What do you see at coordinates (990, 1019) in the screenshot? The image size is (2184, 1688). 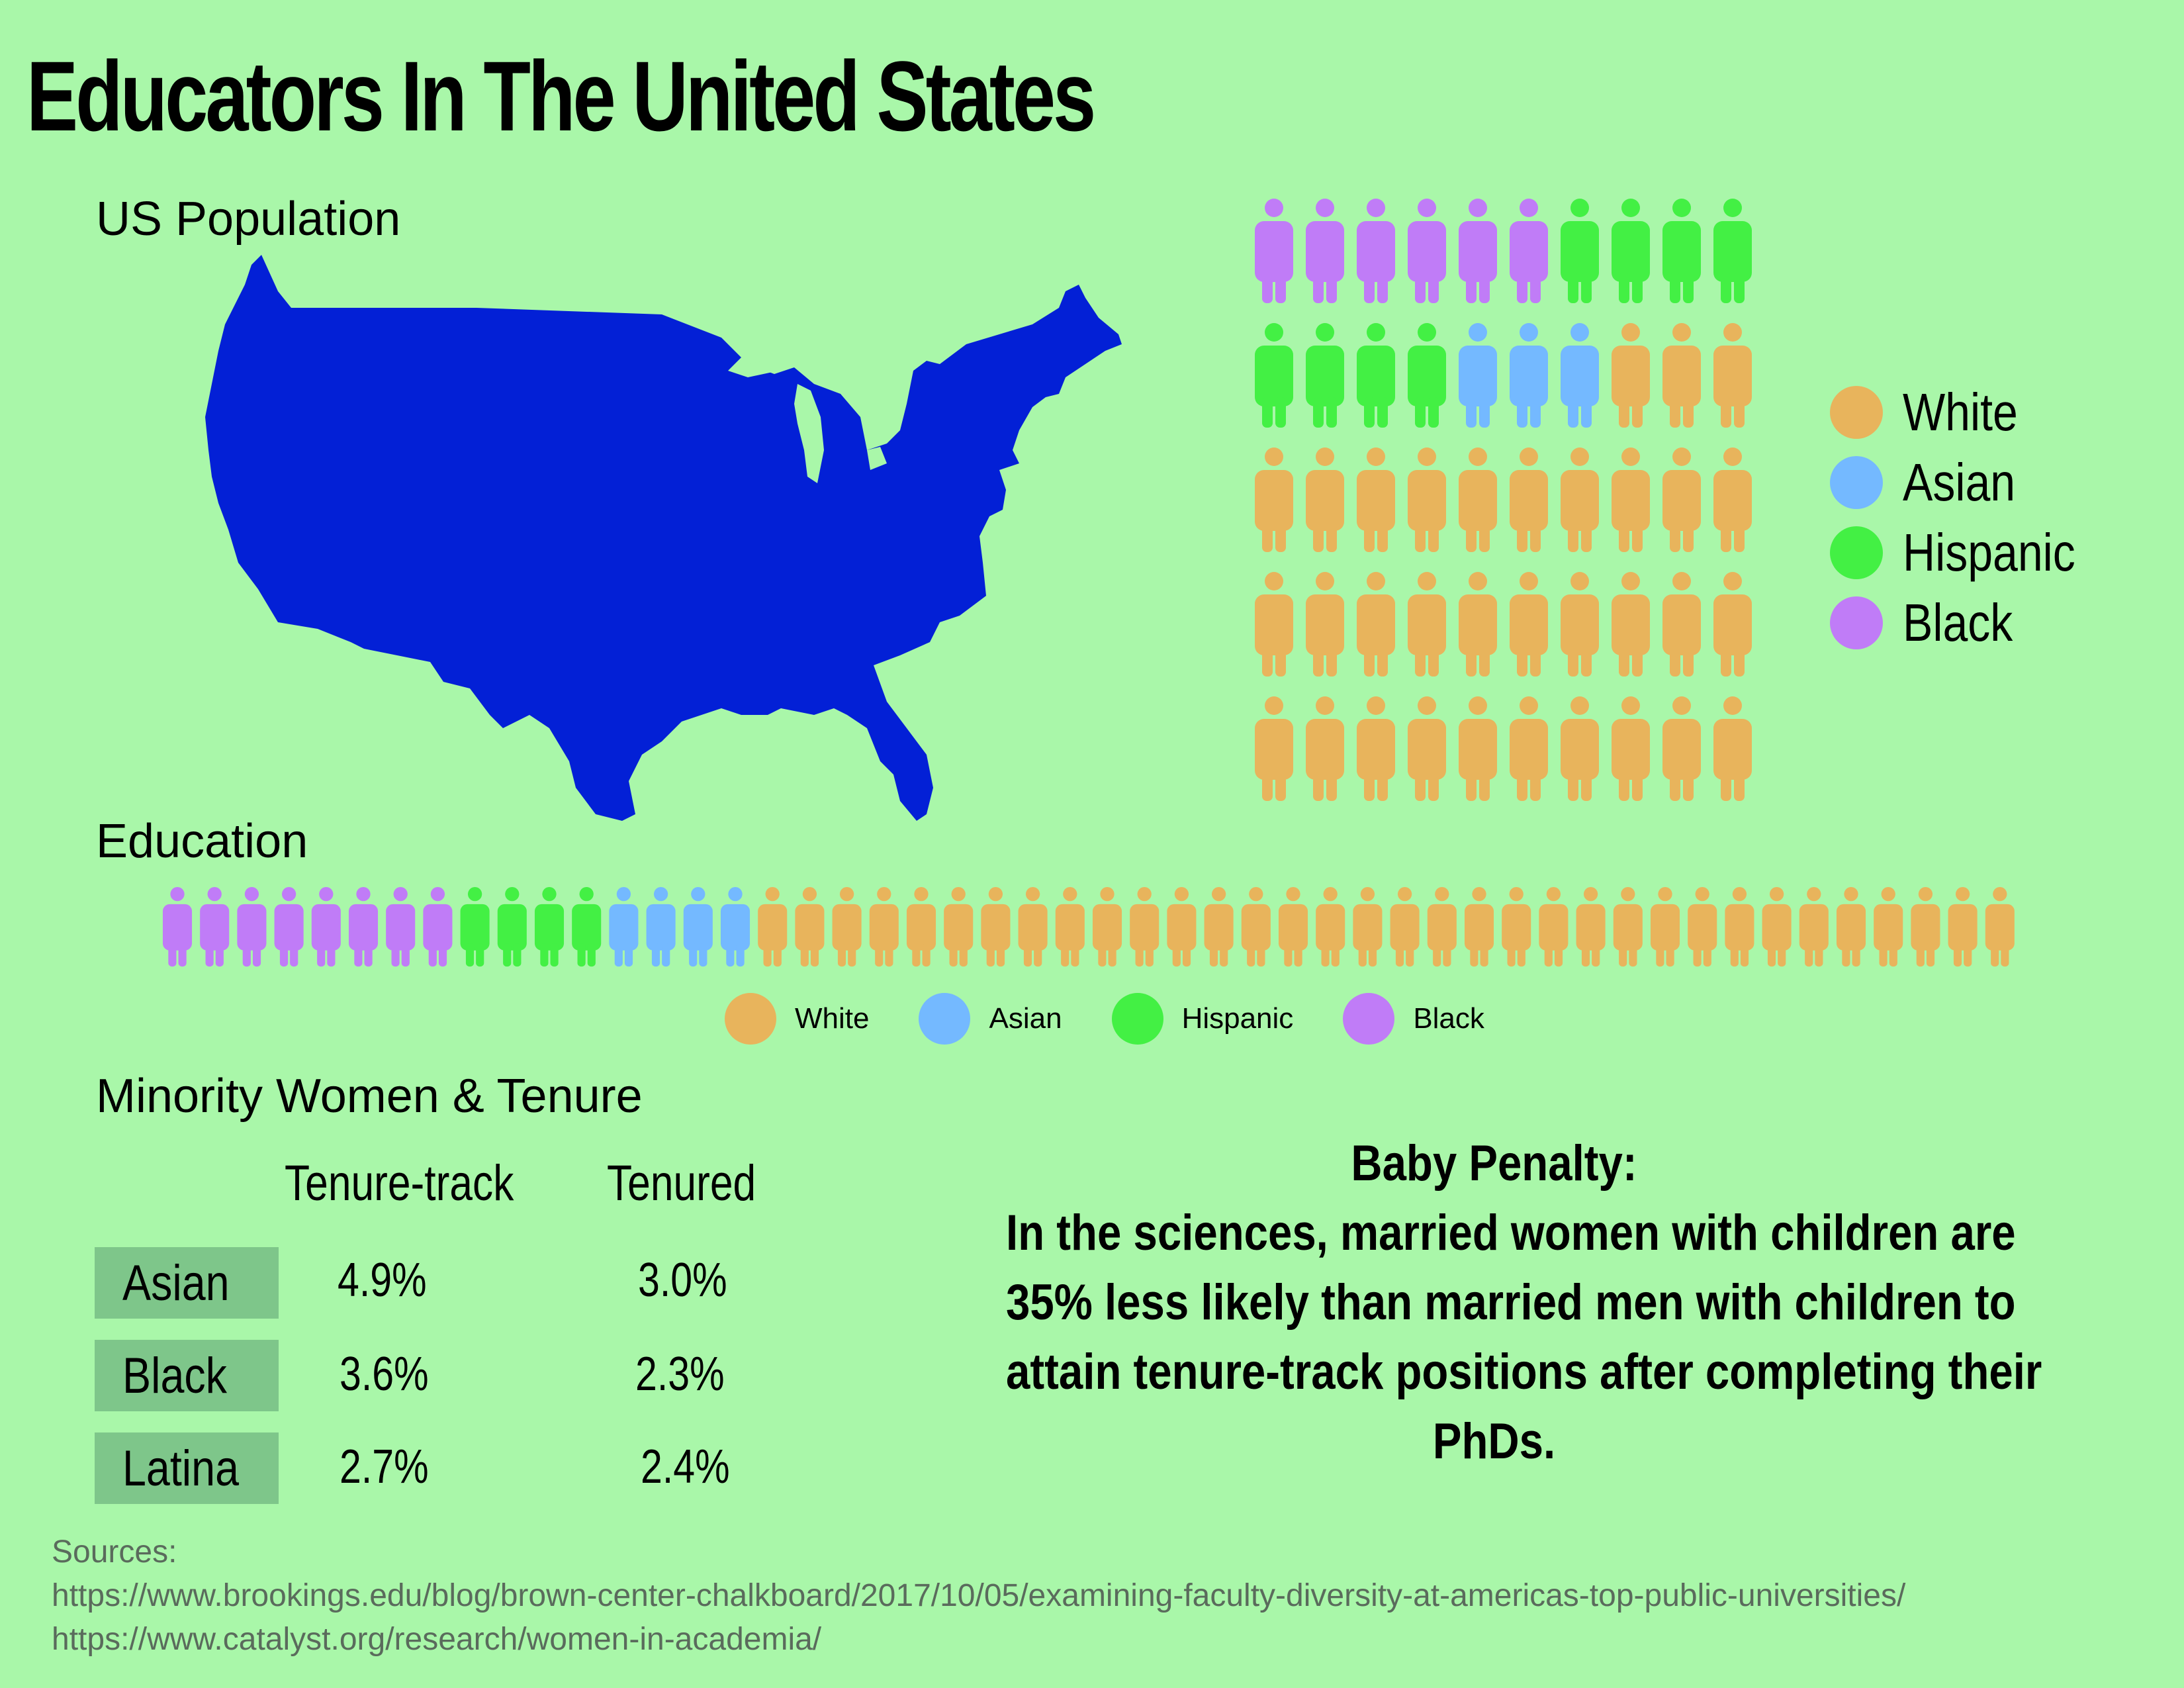 I see `legend-item-asian: Asian` at bounding box center [990, 1019].